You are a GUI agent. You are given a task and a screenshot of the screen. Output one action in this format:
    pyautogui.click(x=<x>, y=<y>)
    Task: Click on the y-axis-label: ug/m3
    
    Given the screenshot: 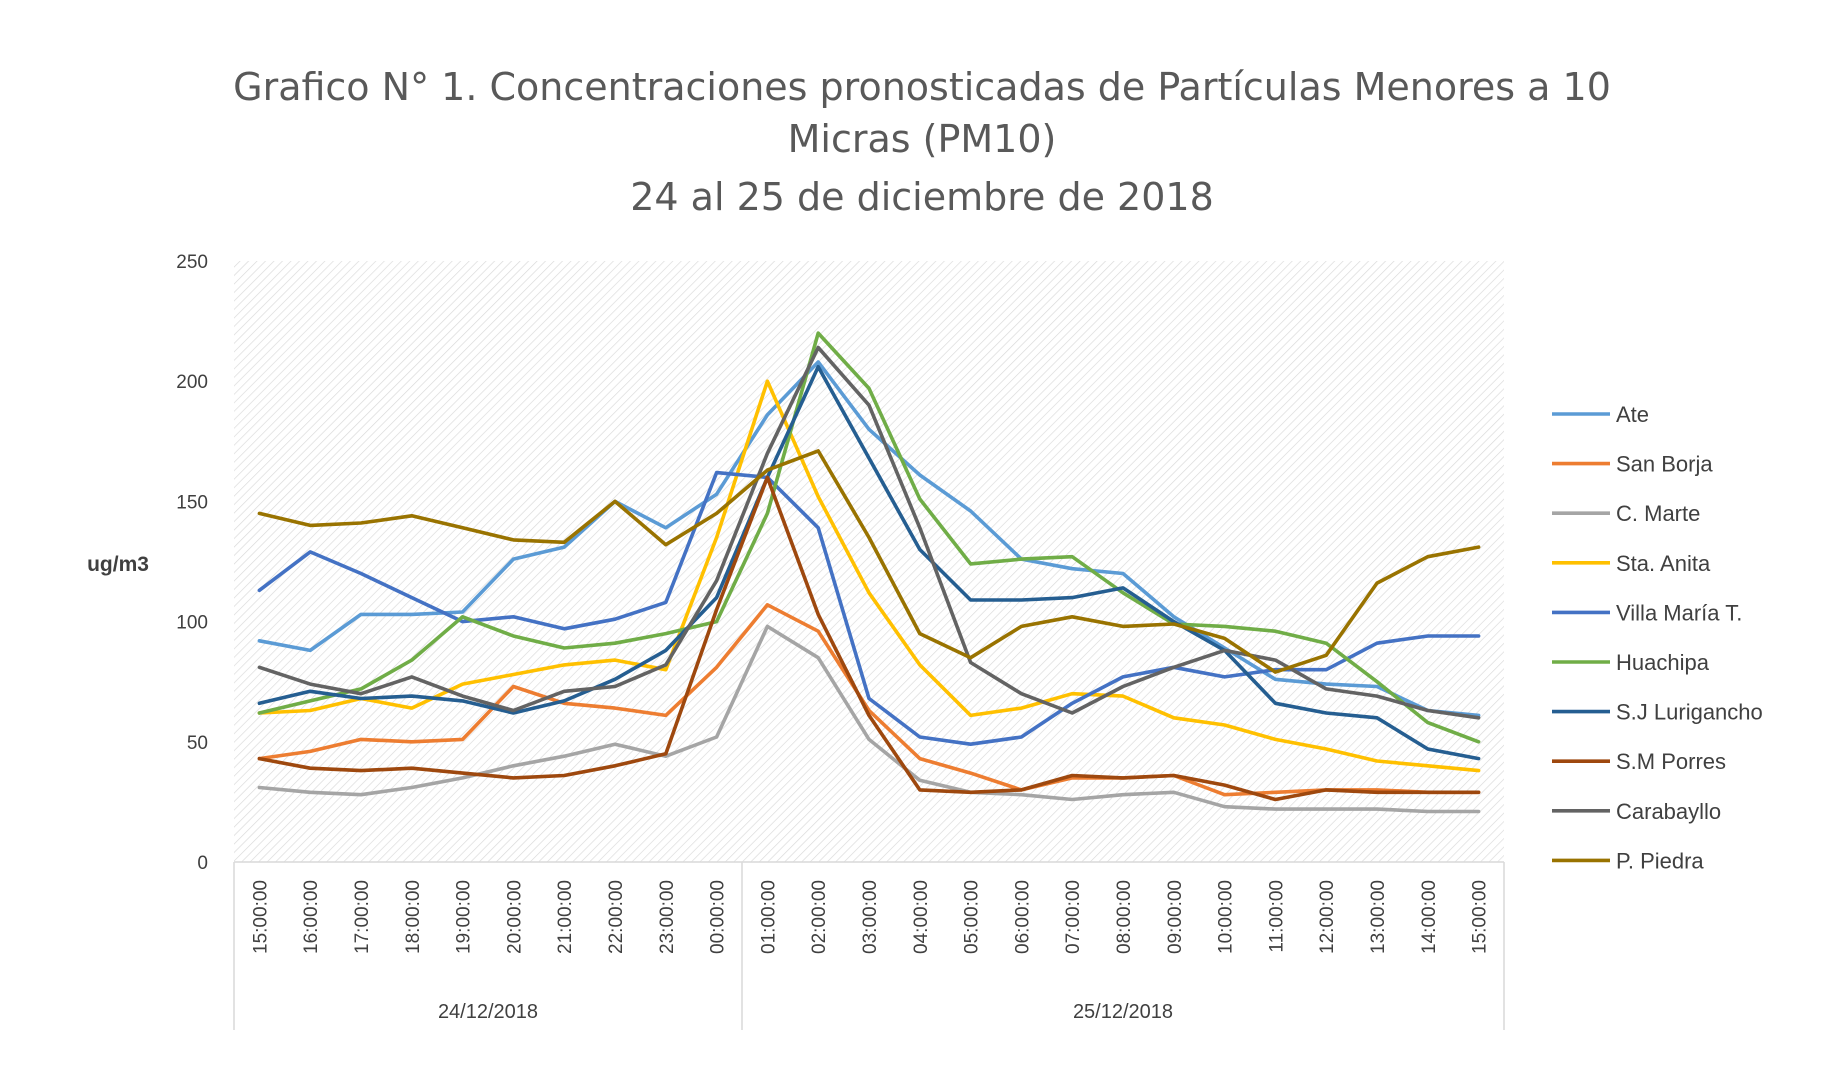 What is the action you would take?
    pyautogui.click(x=118, y=564)
    